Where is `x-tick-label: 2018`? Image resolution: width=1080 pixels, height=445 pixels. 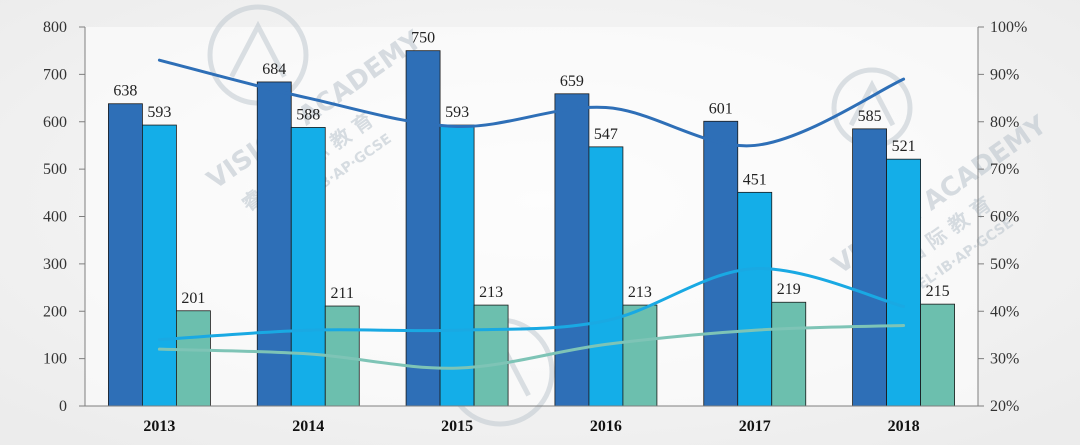 x-tick-label: 2018 is located at coordinates (904, 426).